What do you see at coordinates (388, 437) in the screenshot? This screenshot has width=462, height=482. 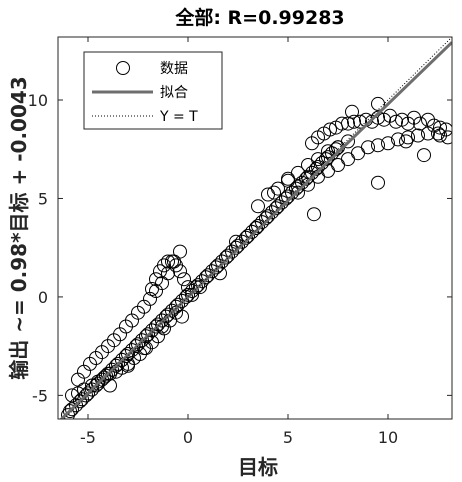 I see `x-tick-label: 10` at bounding box center [388, 437].